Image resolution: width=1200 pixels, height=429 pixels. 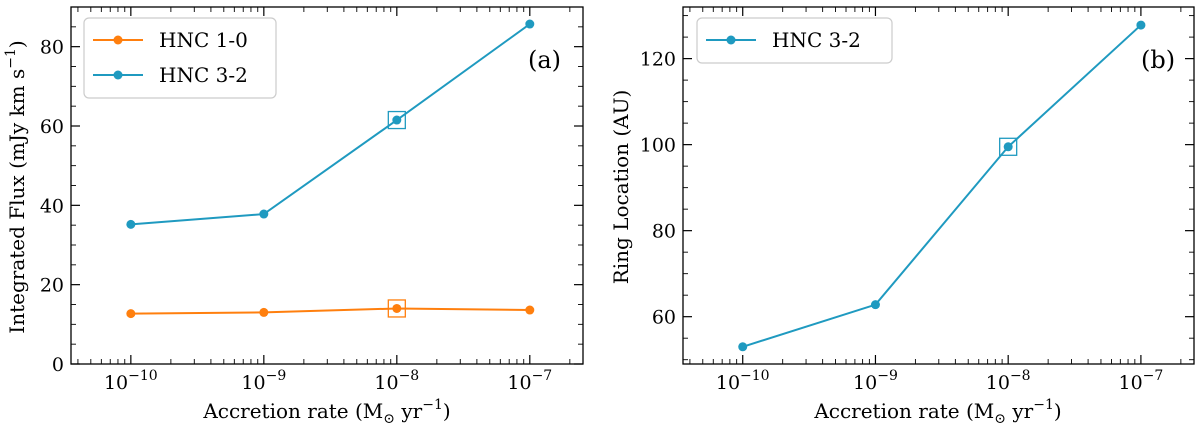 What do you see at coordinates (52, 206) in the screenshot?
I see `y-tick-label: 40` at bounding box center [52, 206].